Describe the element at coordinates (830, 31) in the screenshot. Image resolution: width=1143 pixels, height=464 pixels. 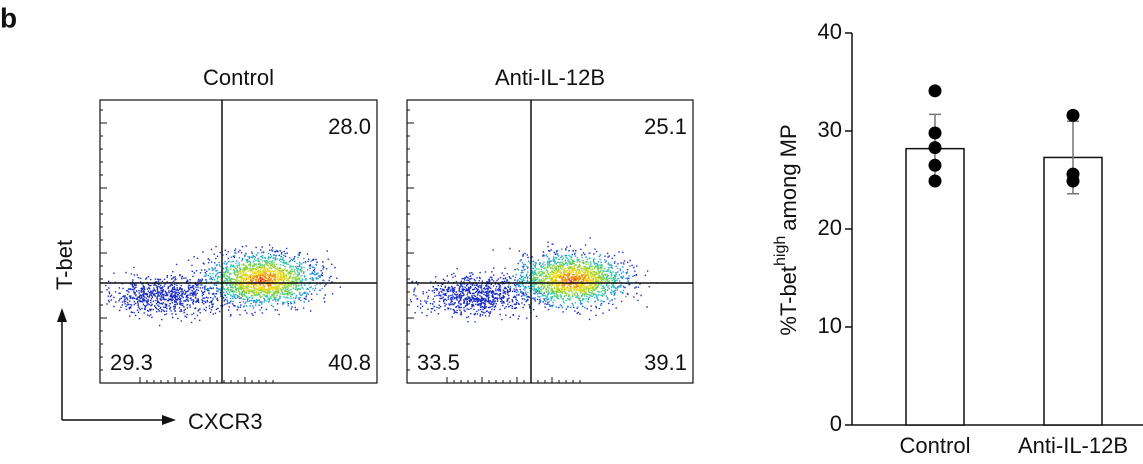
I see `y-tick-label: 40` at that location.